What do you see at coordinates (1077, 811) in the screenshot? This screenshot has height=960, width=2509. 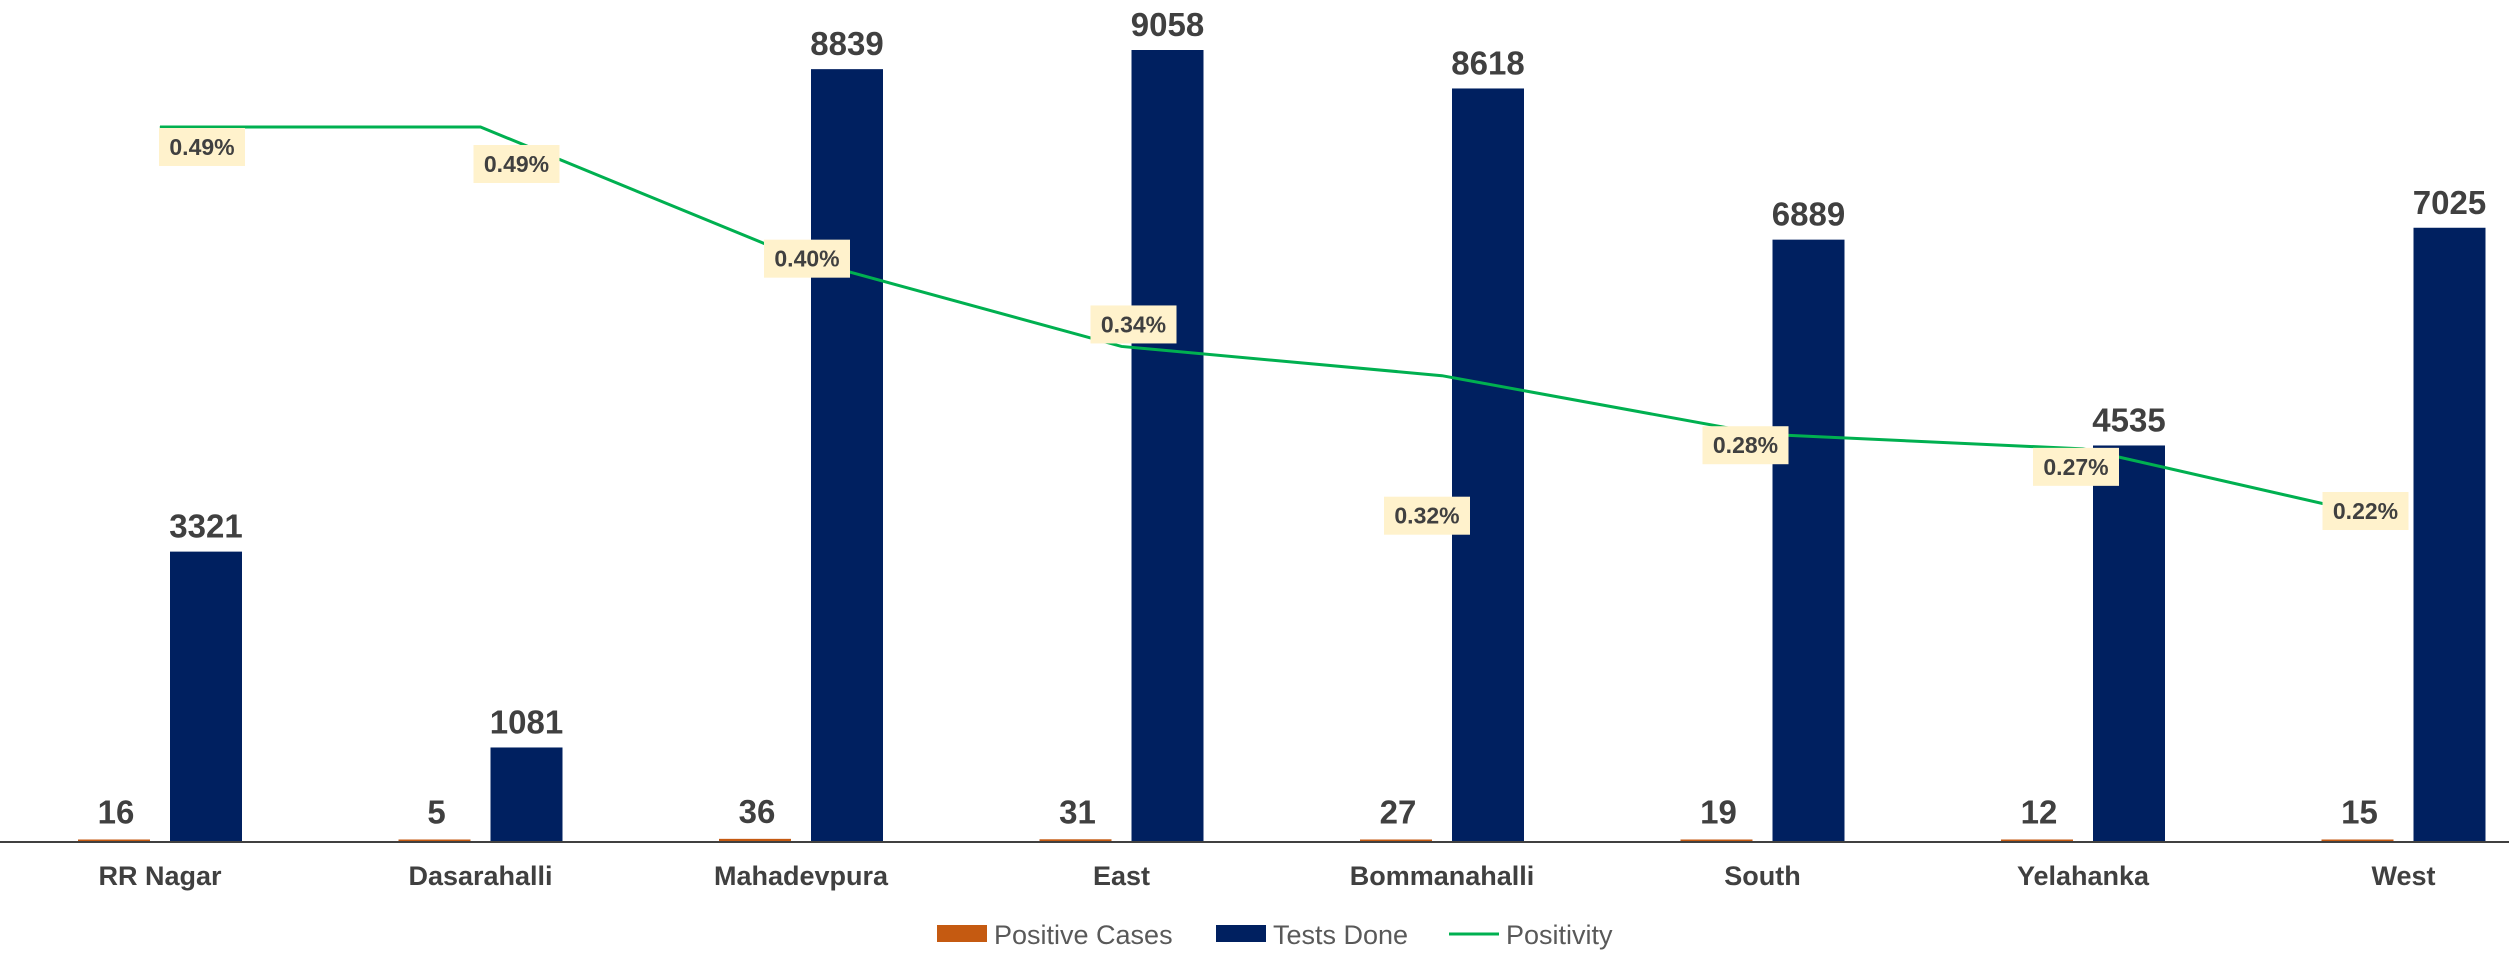 I see `positive-cases-label: 31` at bounding box center [1077, 811].